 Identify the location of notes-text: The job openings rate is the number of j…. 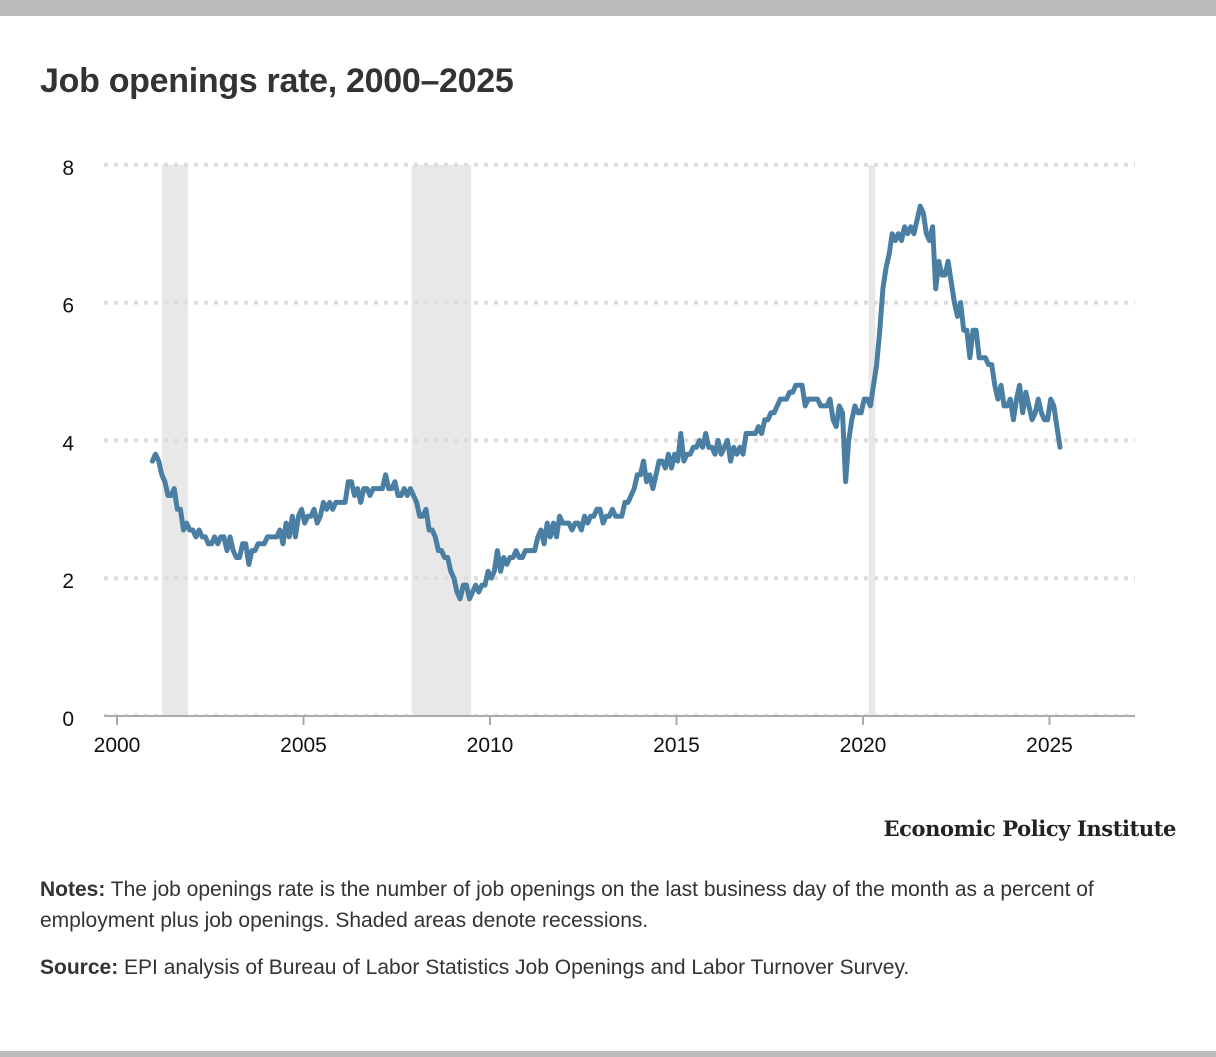
(567, 905).